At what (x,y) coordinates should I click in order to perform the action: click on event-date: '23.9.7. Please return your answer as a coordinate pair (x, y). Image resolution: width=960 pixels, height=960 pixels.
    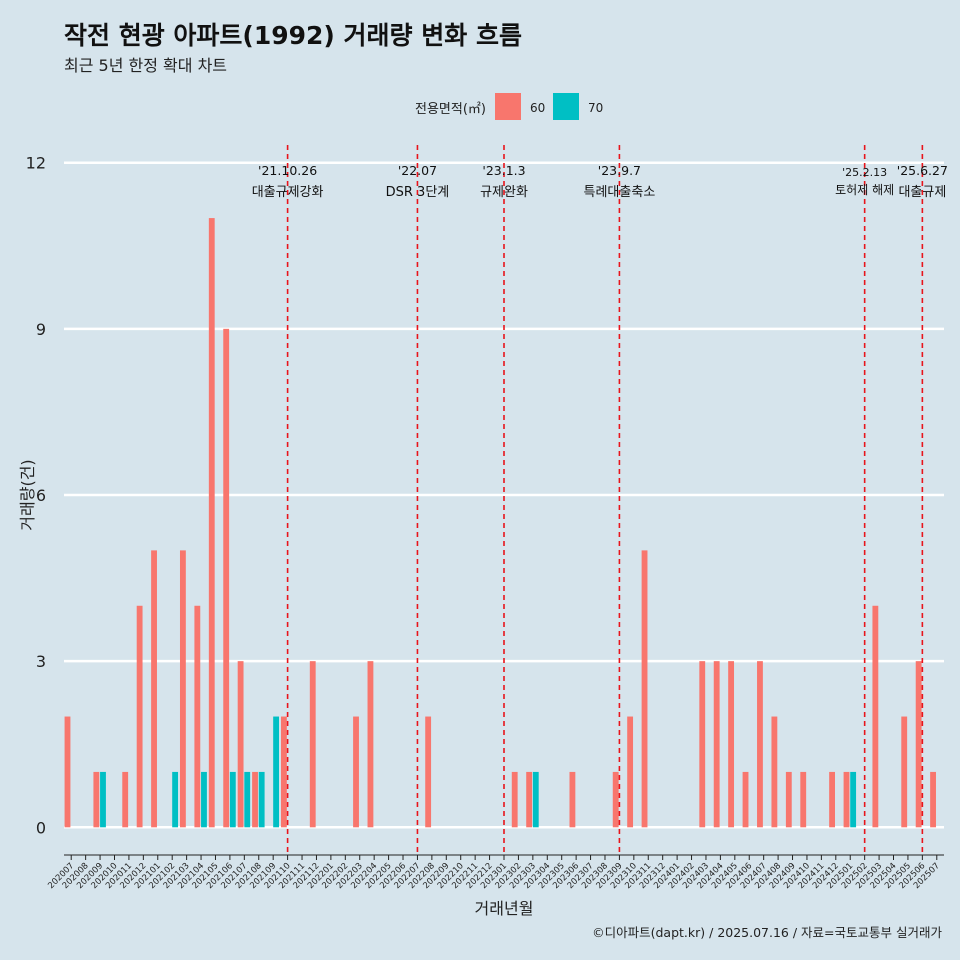
    Looking at the image, I should click on (619, 170).